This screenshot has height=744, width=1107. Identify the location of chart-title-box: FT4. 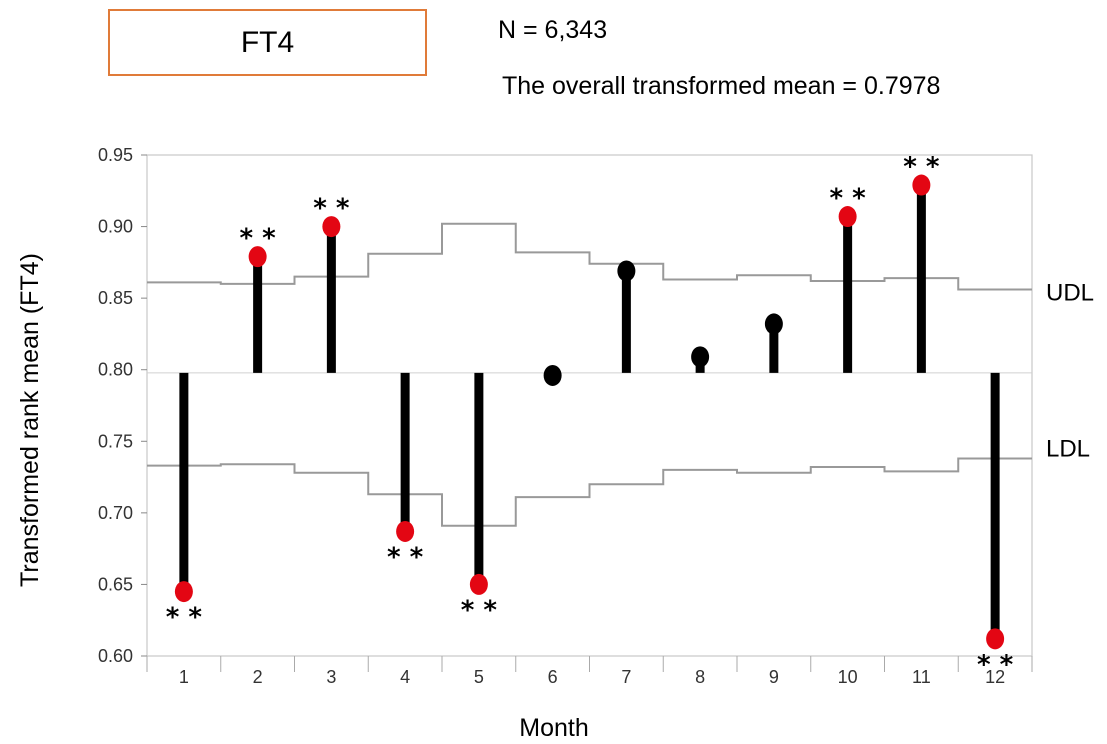
(267, 42).